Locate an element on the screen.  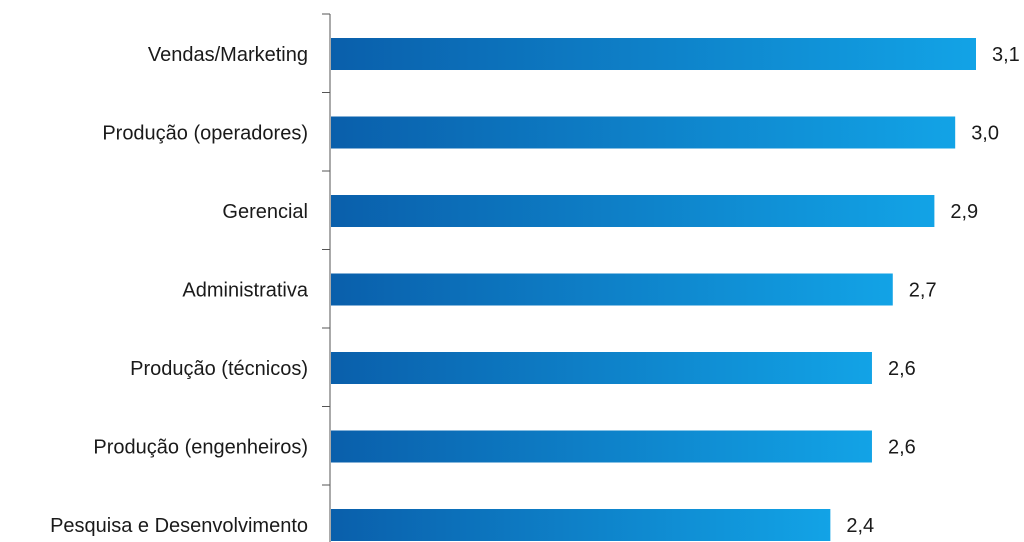
category-label: Administrativa is located at coordinates (245, 291).